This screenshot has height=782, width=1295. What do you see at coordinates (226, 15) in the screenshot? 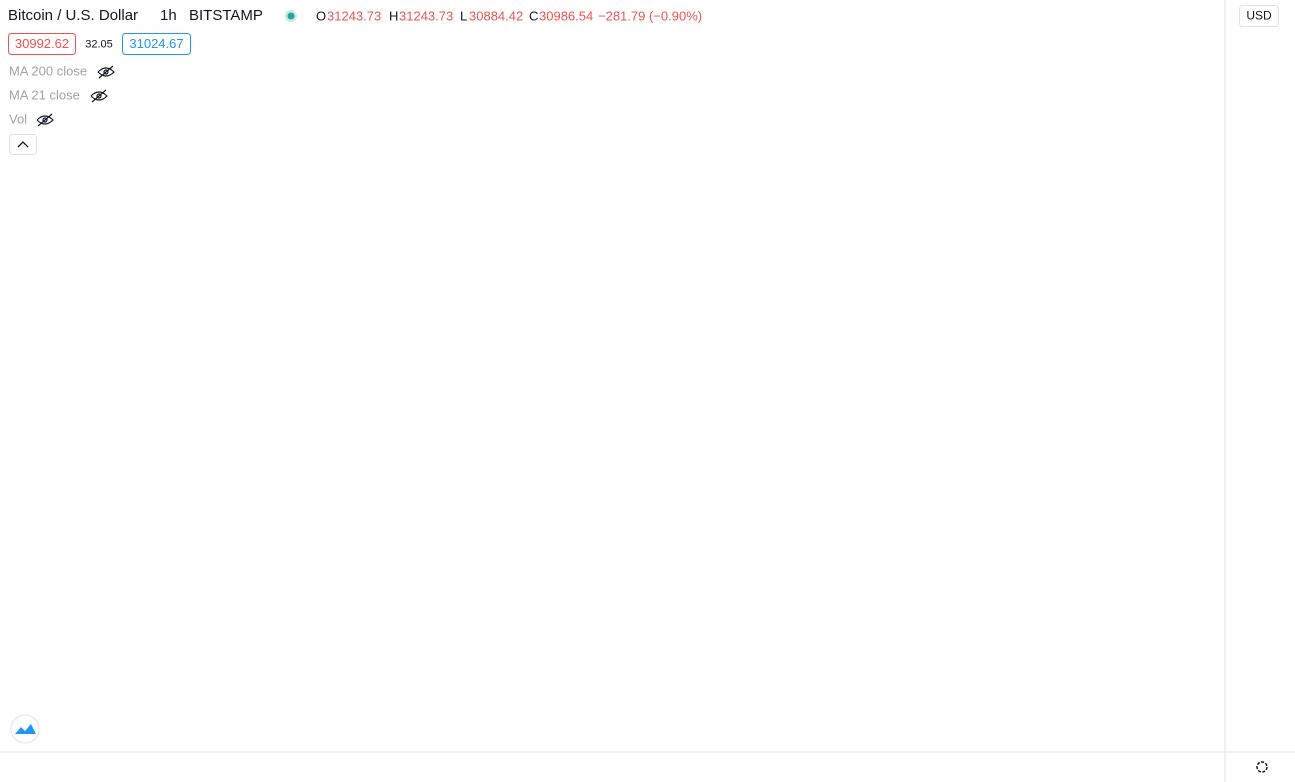
I see `exchange: BITSTAMP` at bounding box center [226, 15].